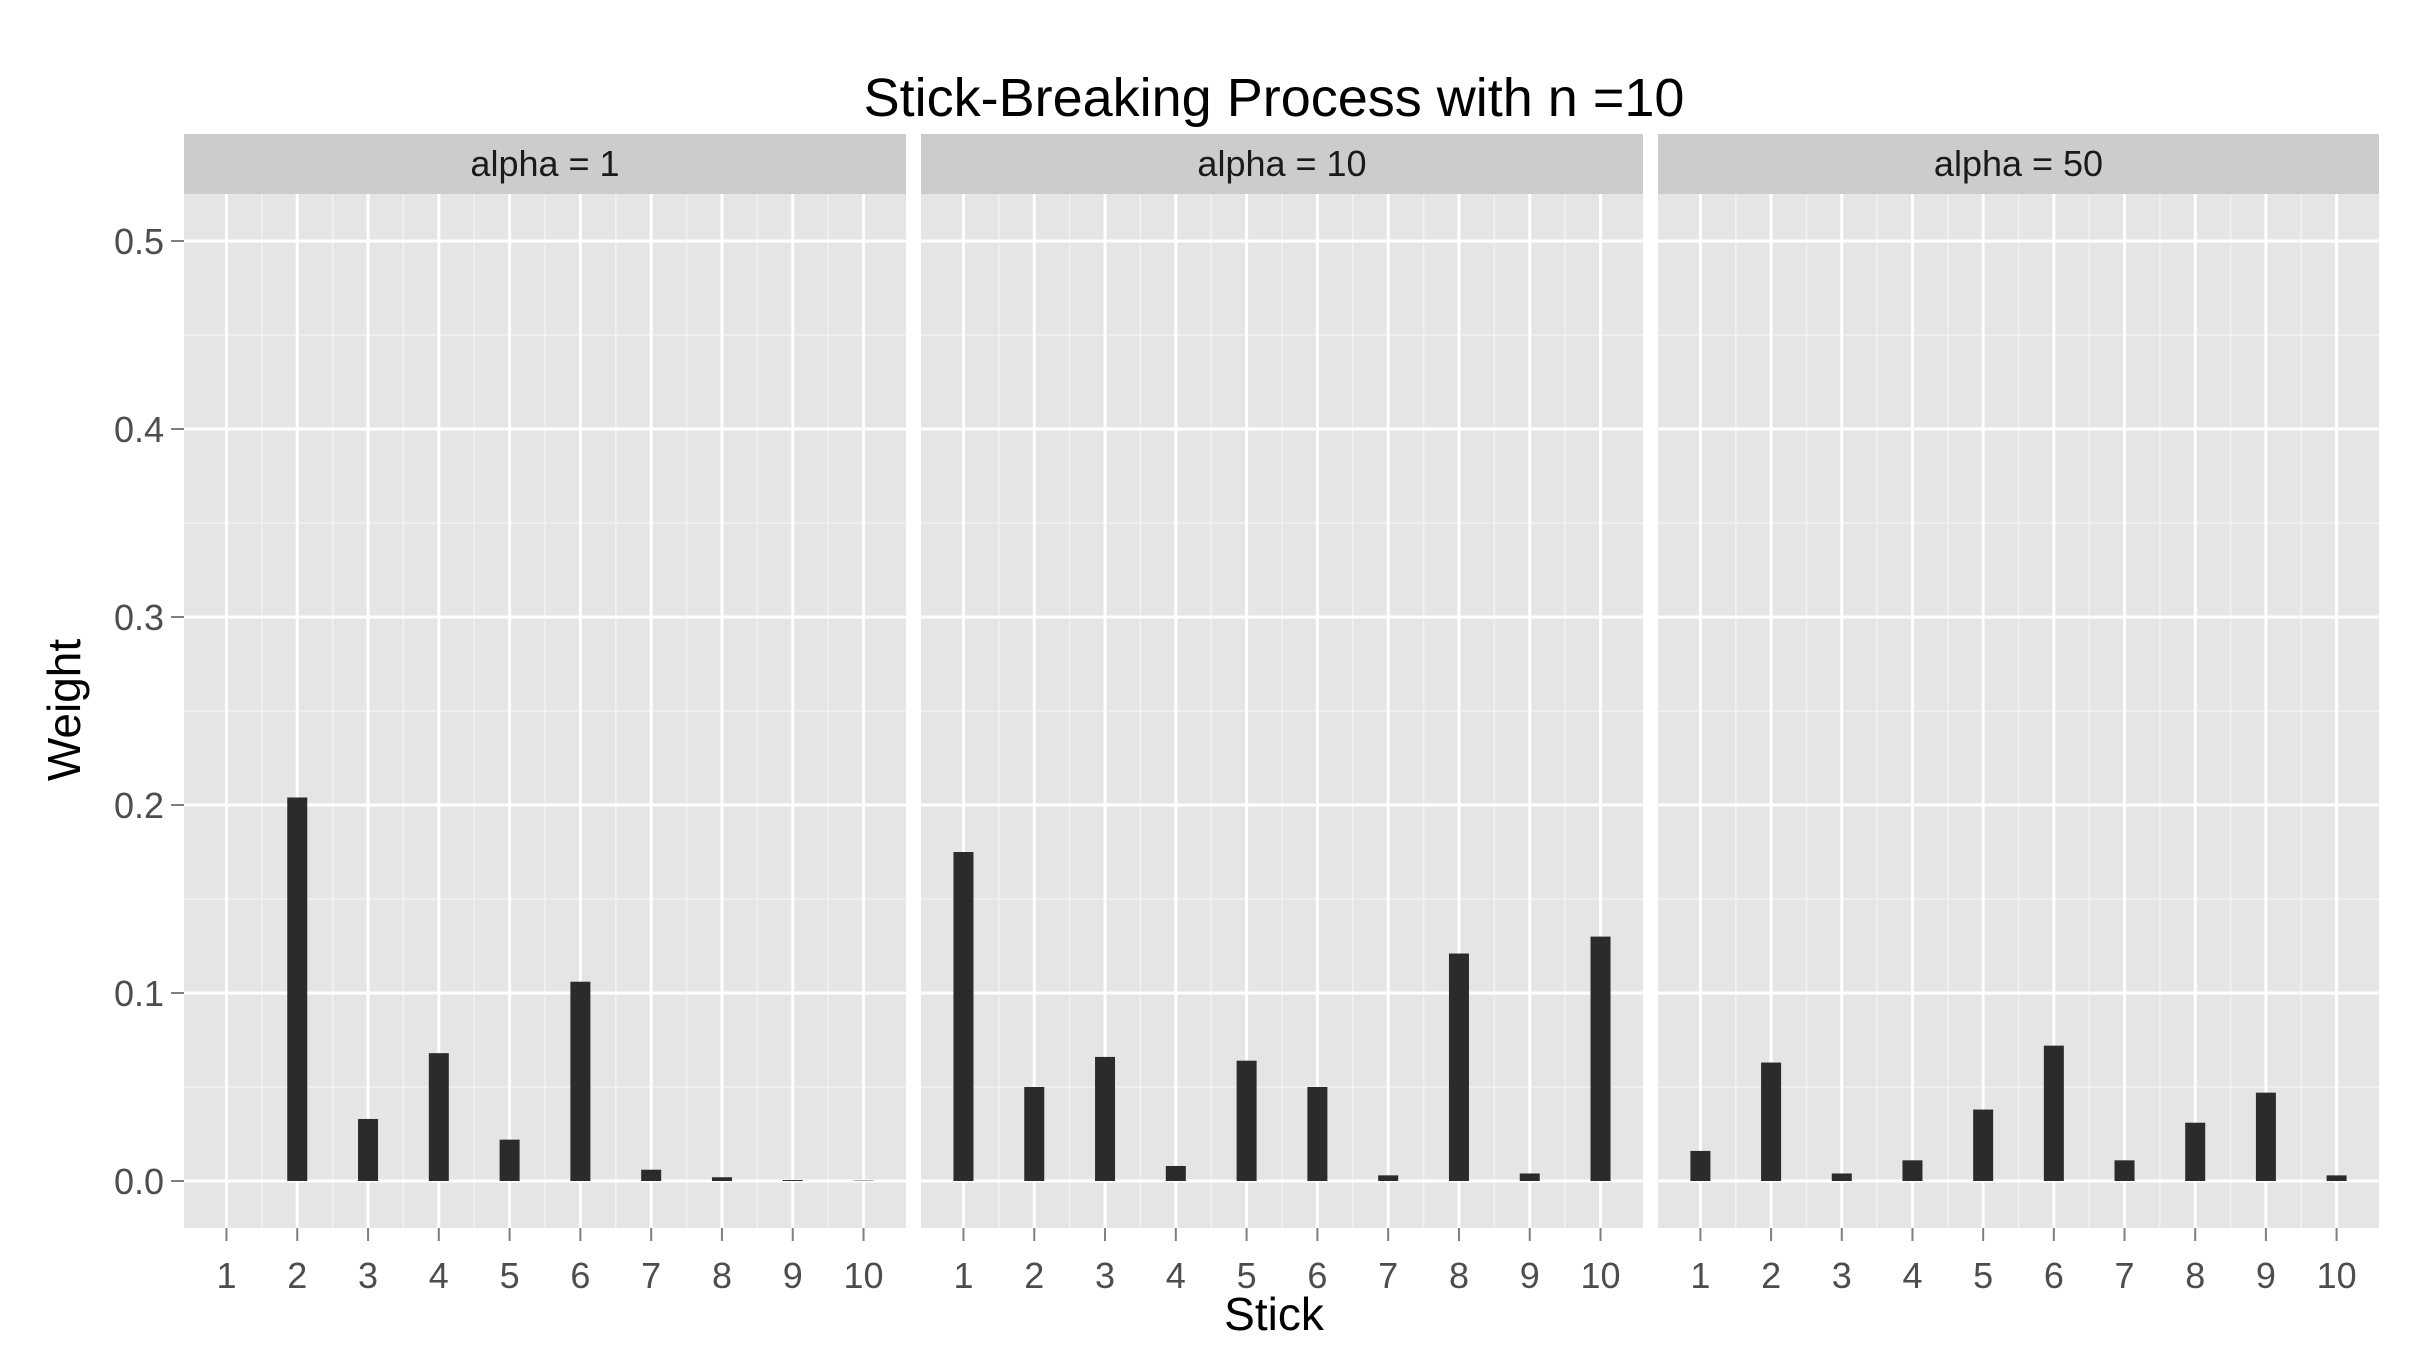 The width and height of the screenshot is (2409, 1364). Describe the element at coordinates (149, 711) in the screenshot. I see `y-axis: 0.0 0.1 0.2 0.3 0.4 0.5` at that location.